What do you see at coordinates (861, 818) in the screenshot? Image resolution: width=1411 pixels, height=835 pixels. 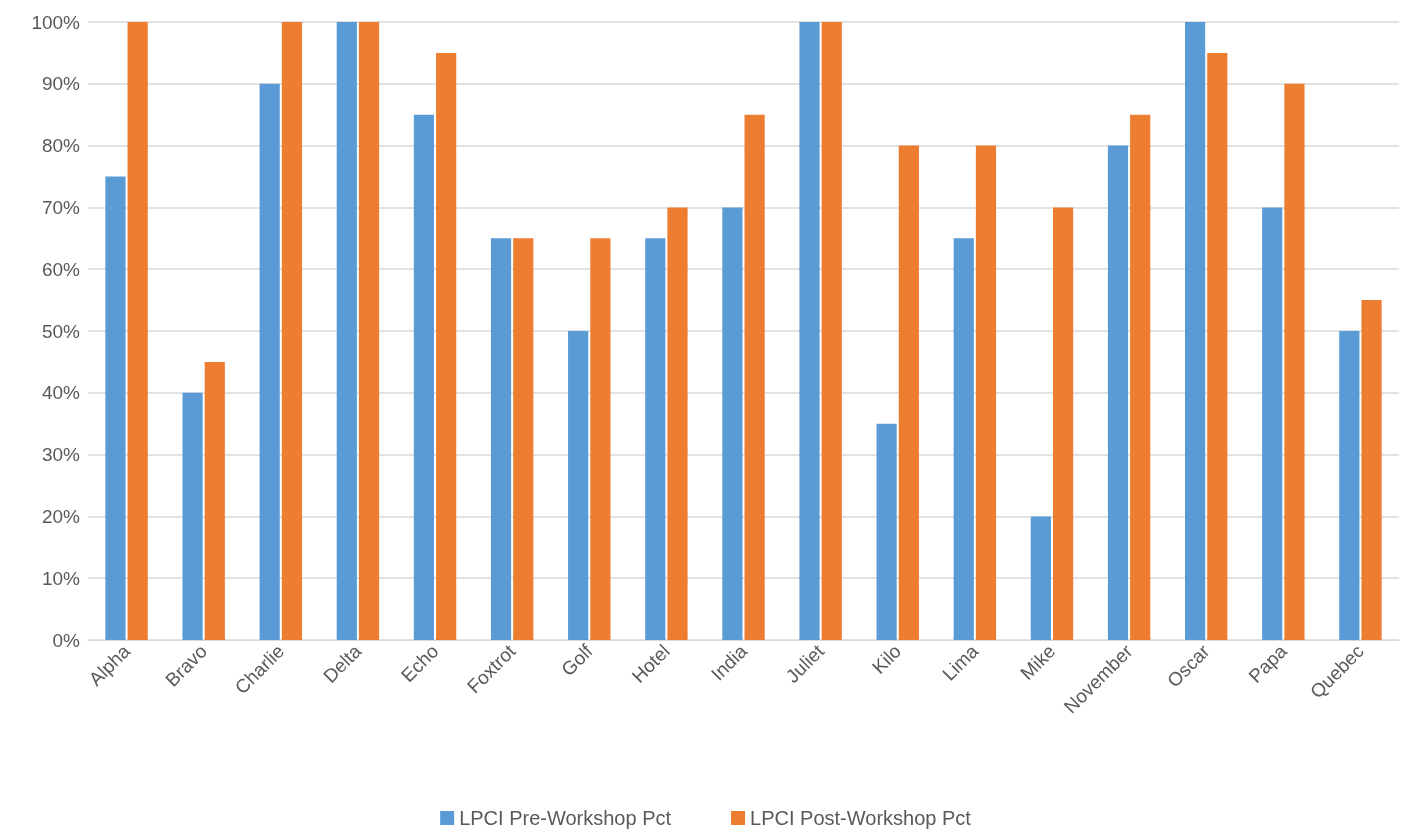 I see `legend-label: LPCI Post-Workshop Pct` at bounding box center [861, 818].